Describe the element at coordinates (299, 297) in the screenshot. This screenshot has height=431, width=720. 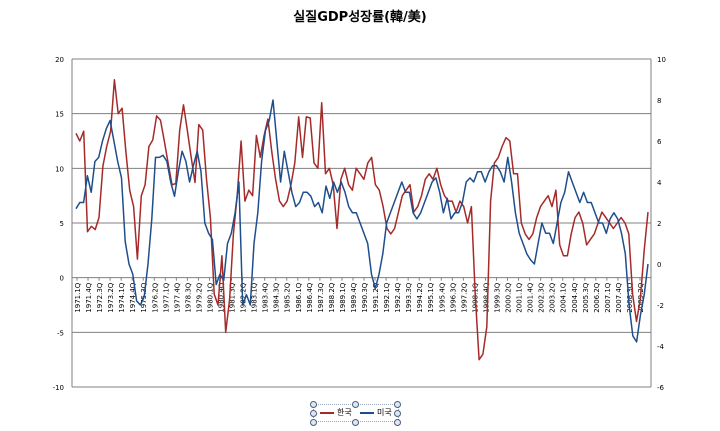
I see `x-tick-label: 1986.1Q` at that location.